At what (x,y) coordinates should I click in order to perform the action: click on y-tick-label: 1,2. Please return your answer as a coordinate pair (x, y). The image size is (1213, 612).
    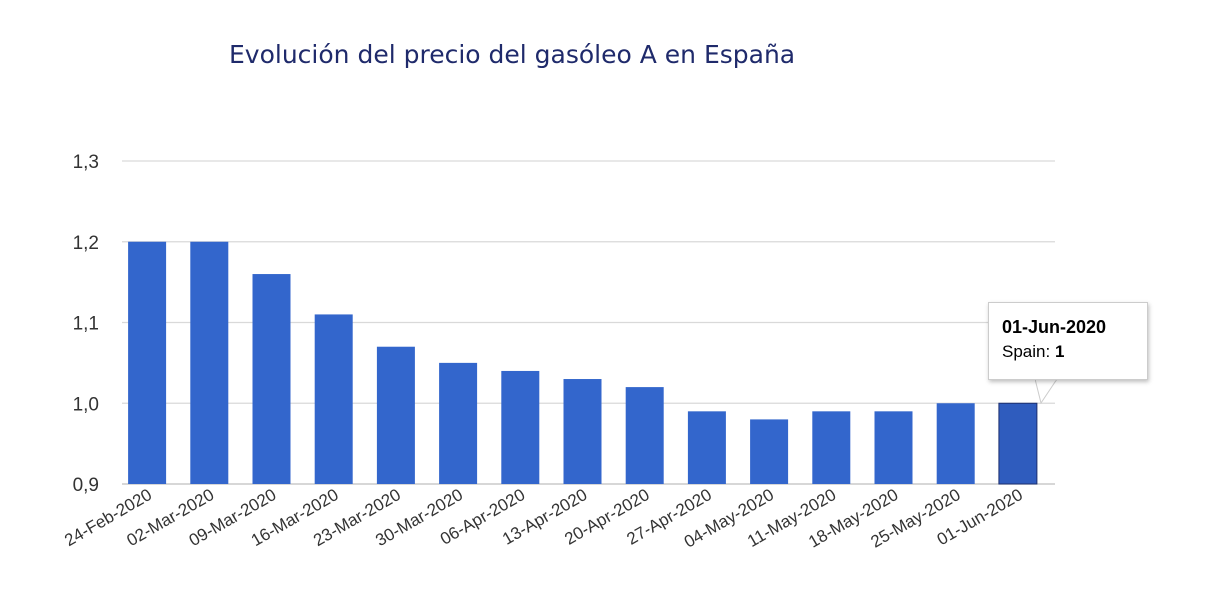
    Looking at the image, I should click on (86, 243).